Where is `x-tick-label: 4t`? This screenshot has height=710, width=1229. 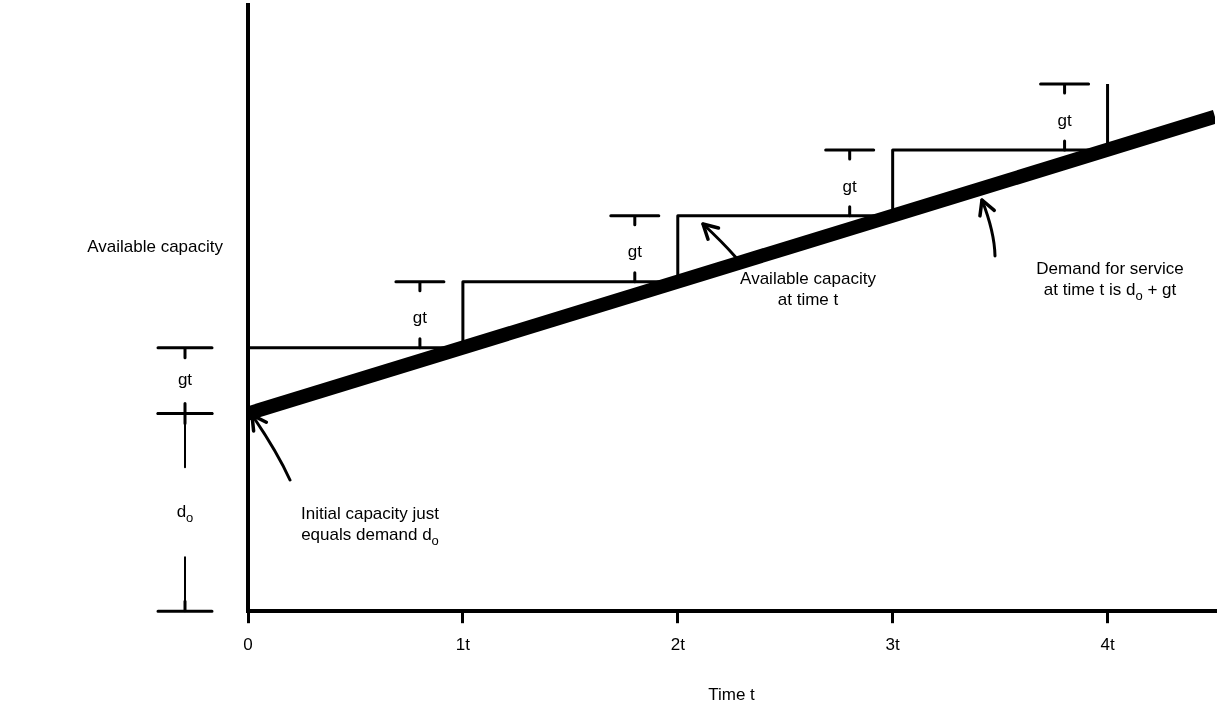 x-tick-label: 4t is located at coordinates (1107, 645).